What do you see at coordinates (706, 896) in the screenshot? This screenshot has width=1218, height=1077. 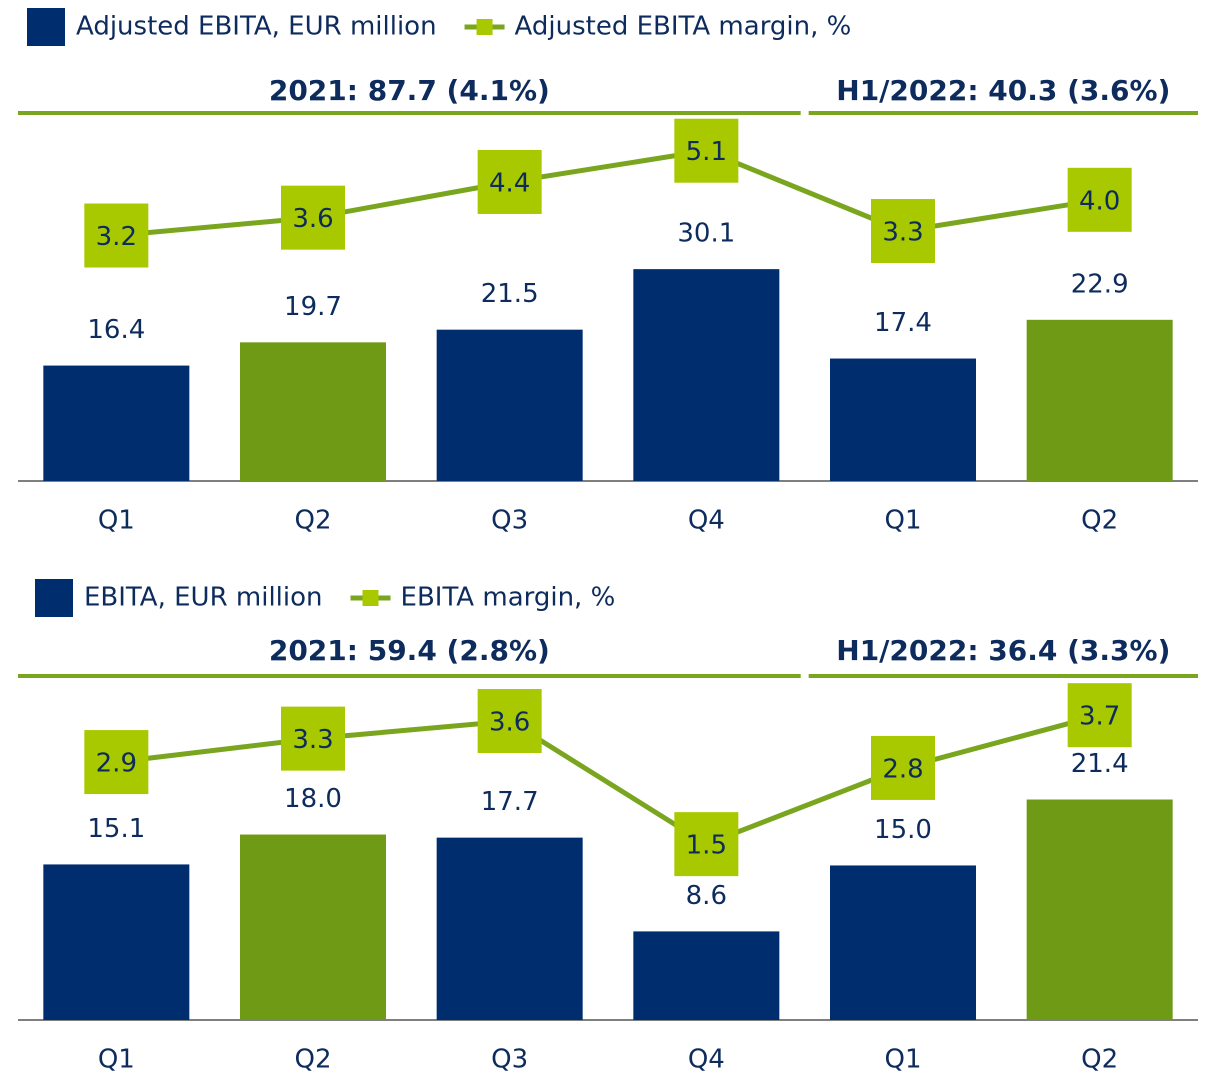 I see `value-label: 8.6` at bounding box center [706, 896].